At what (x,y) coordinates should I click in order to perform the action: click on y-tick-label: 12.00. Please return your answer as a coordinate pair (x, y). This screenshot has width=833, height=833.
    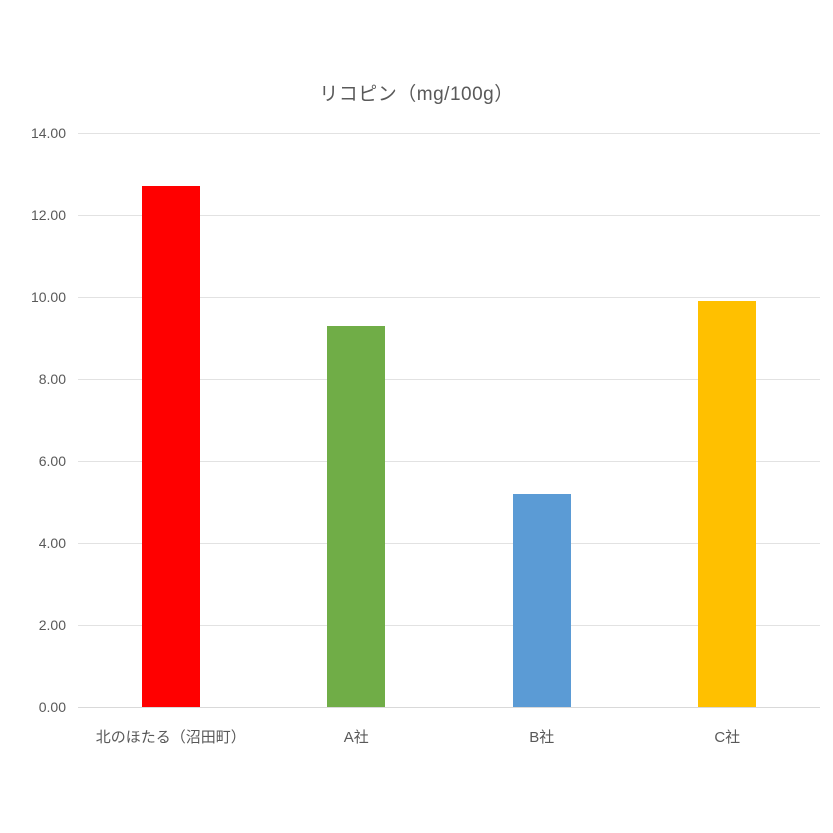
    Looking at the image, I should click on (48, 215).